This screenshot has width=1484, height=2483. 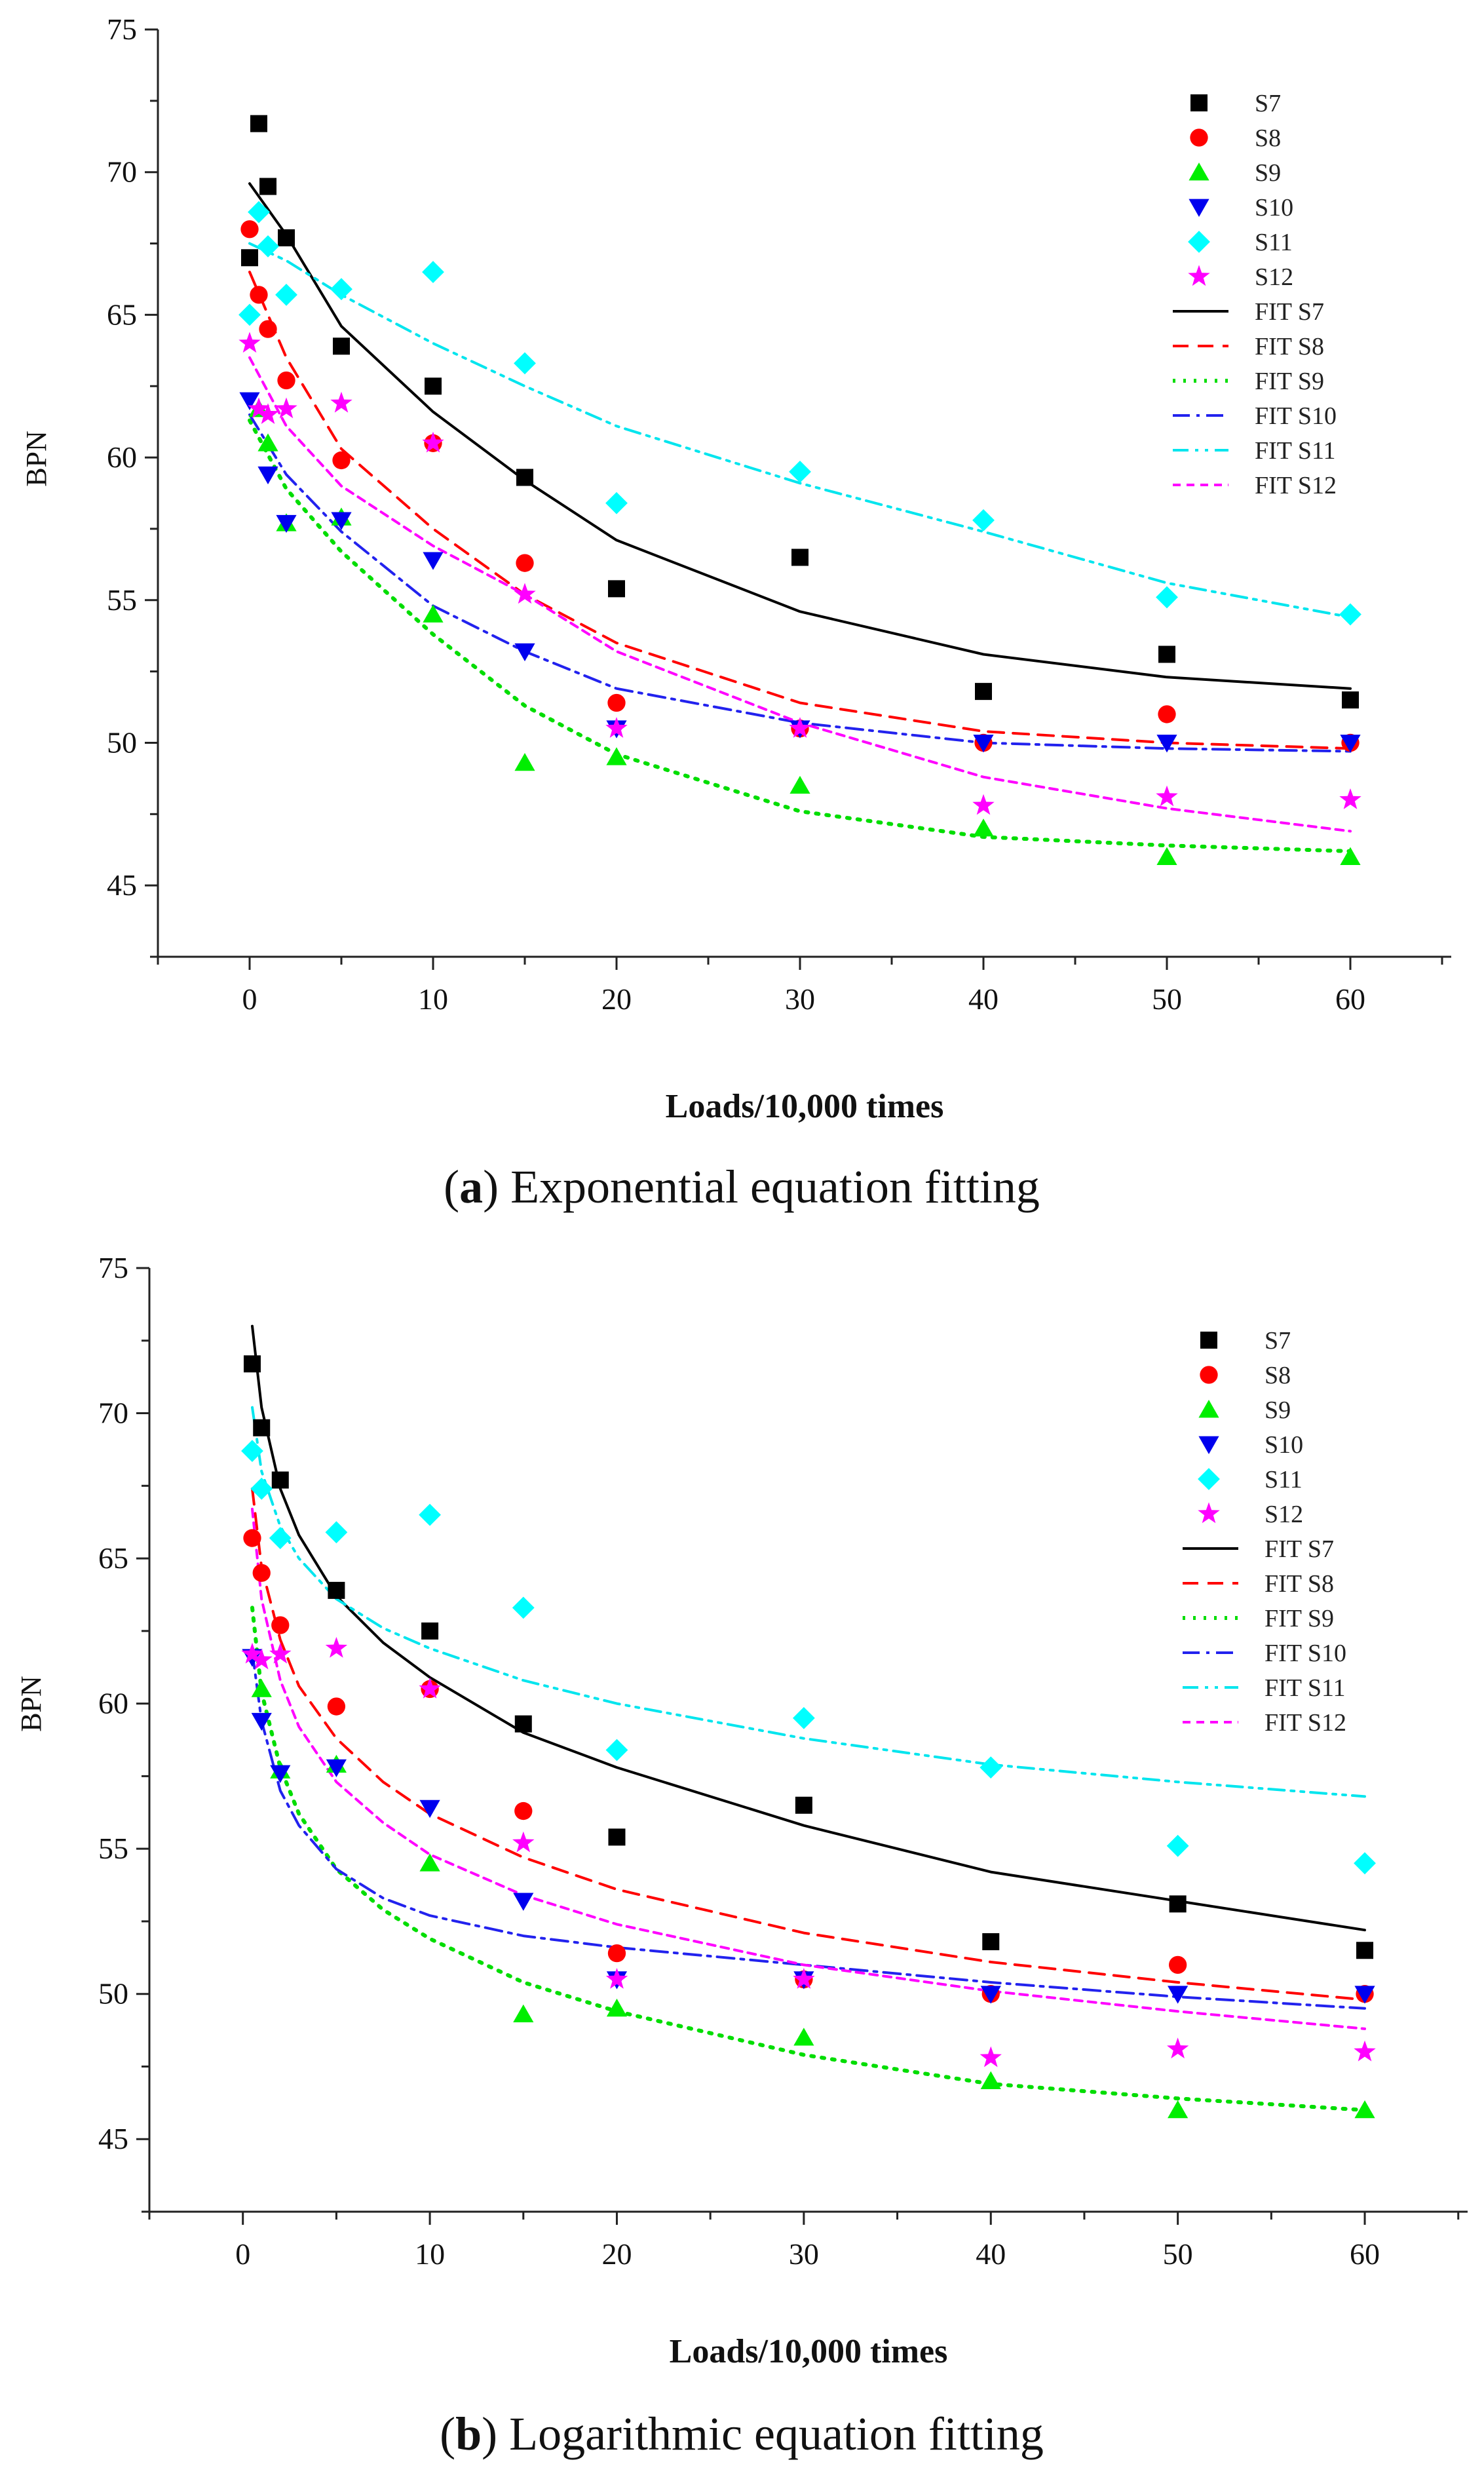 What do you see at coordinates (113, 1413) in the screenshot?
I see `y-tick-label: 70` at bounding box center [113, 1413].